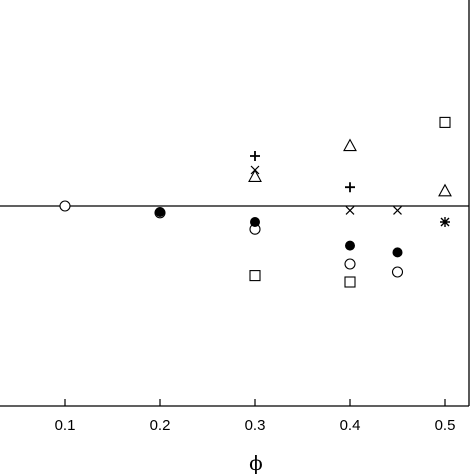 The image size is (474, 474). Describe the element at coordinates (255, 416) in the screenshot. I see `x-ticks: 0.1 0.2 0.3 0.4 0.5` at that location.